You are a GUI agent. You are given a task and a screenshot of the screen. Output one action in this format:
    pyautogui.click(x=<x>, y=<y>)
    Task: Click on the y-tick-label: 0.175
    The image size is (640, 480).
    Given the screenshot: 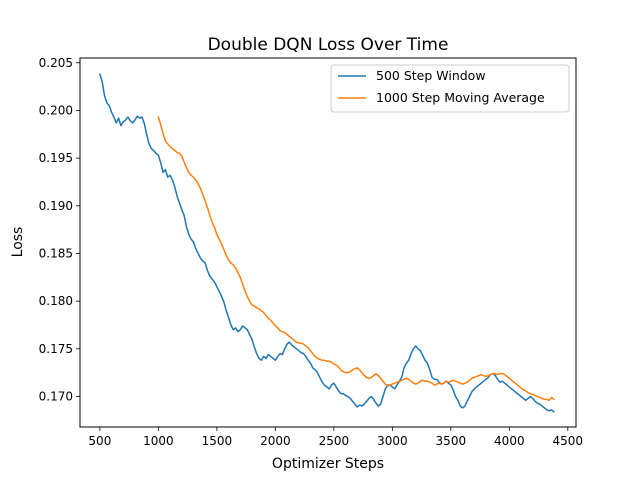 What is the action you would take?
    pyautogui.click(x=56, y=349)
    